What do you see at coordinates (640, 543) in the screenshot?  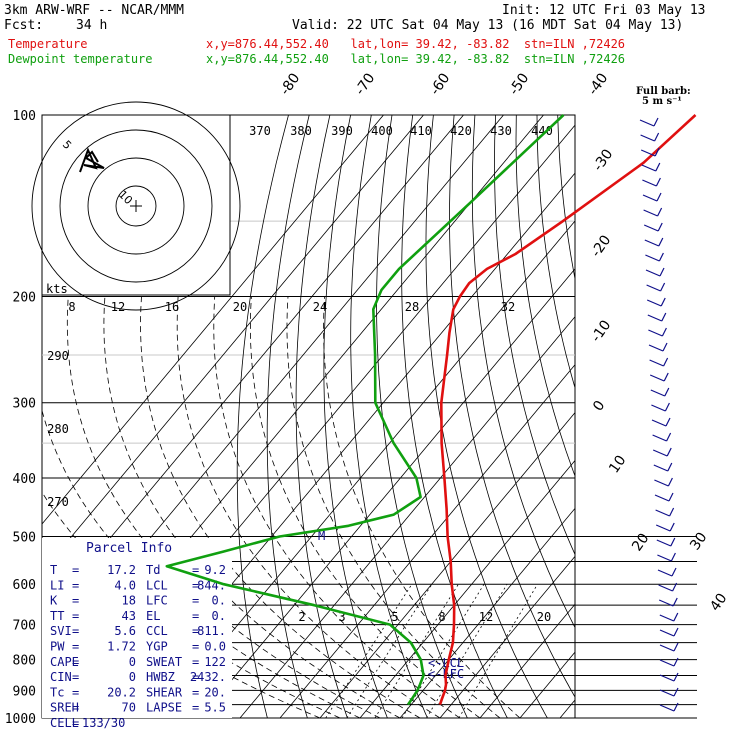 I see `isotherm-label: 20` at bounding box center [640, 543].